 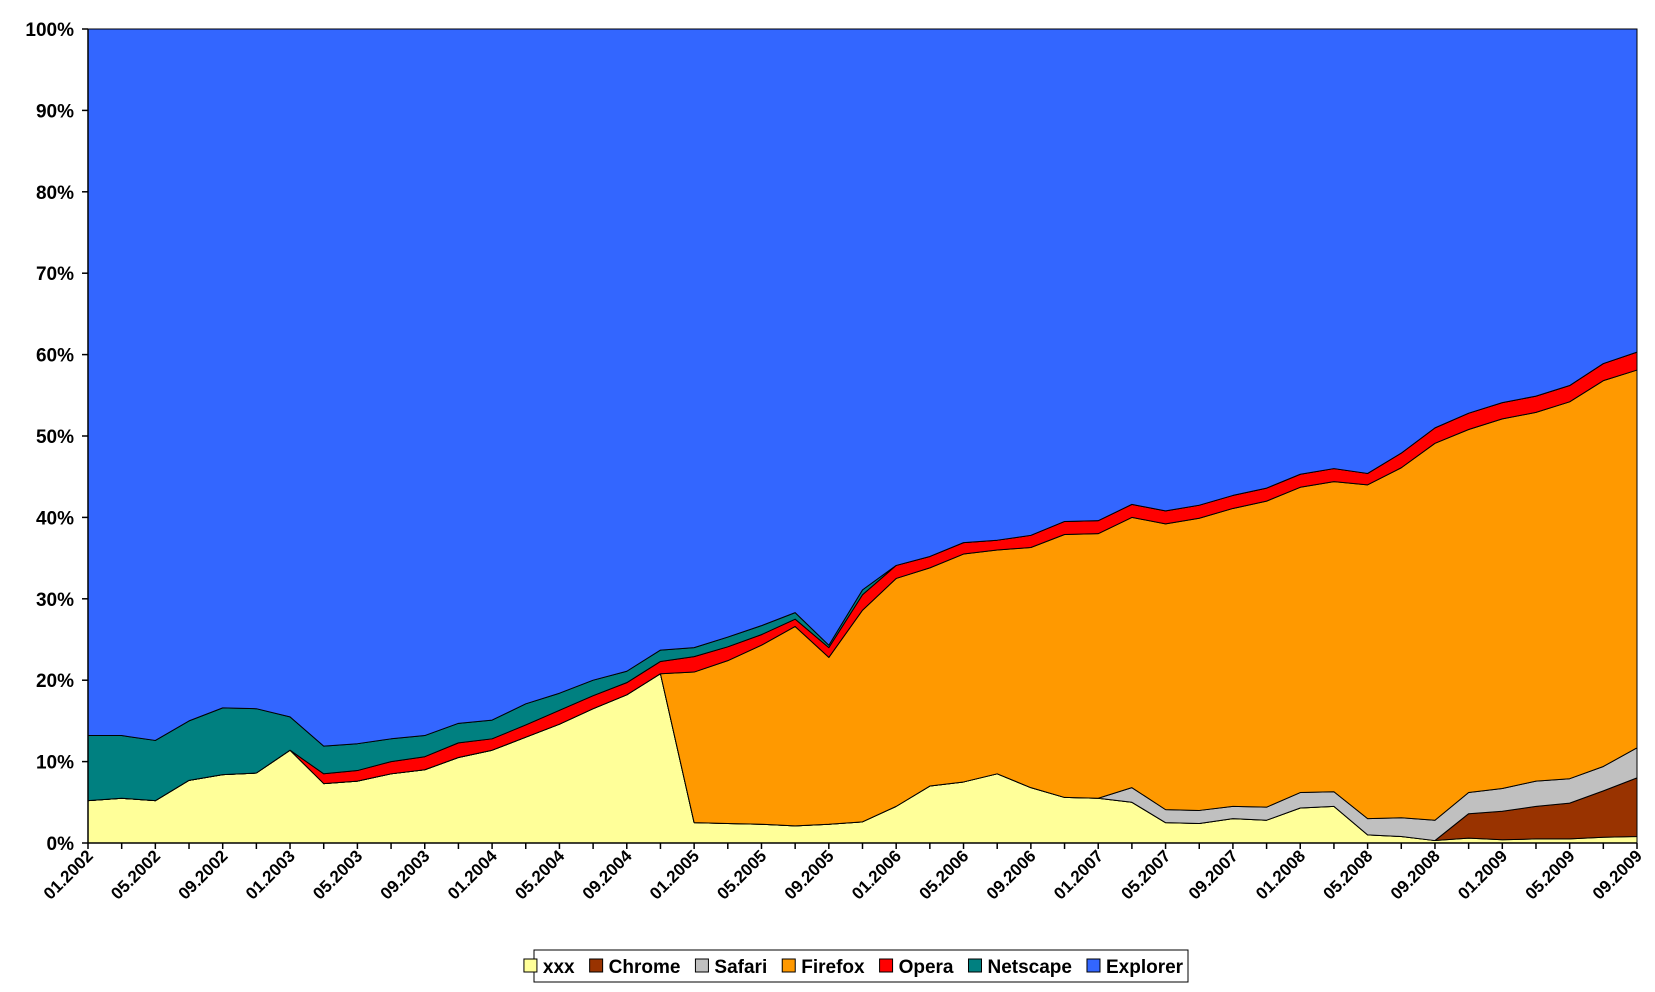 I want to click on legend-swatch-opera, so click(x=886, y=965).